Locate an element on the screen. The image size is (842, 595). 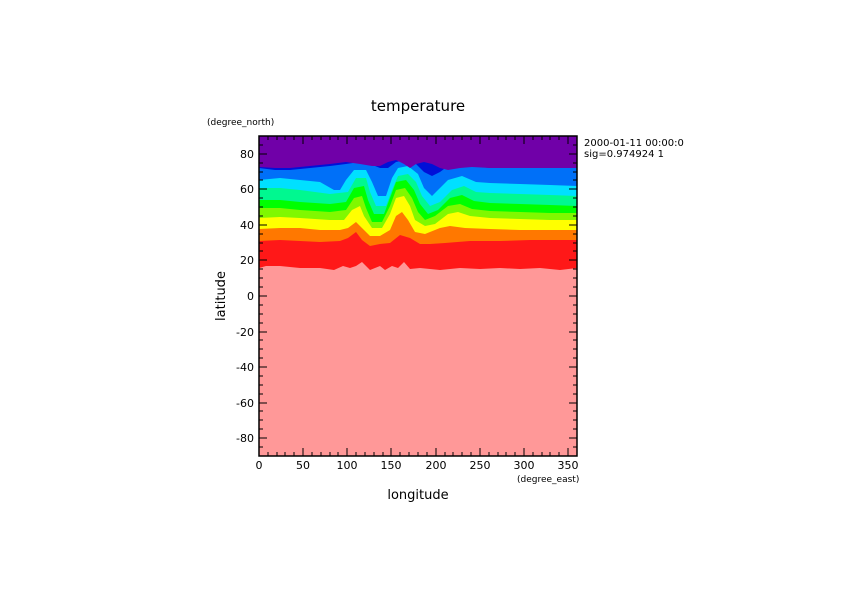
y-axis-label: latitude is located at coordinates (221, 296).